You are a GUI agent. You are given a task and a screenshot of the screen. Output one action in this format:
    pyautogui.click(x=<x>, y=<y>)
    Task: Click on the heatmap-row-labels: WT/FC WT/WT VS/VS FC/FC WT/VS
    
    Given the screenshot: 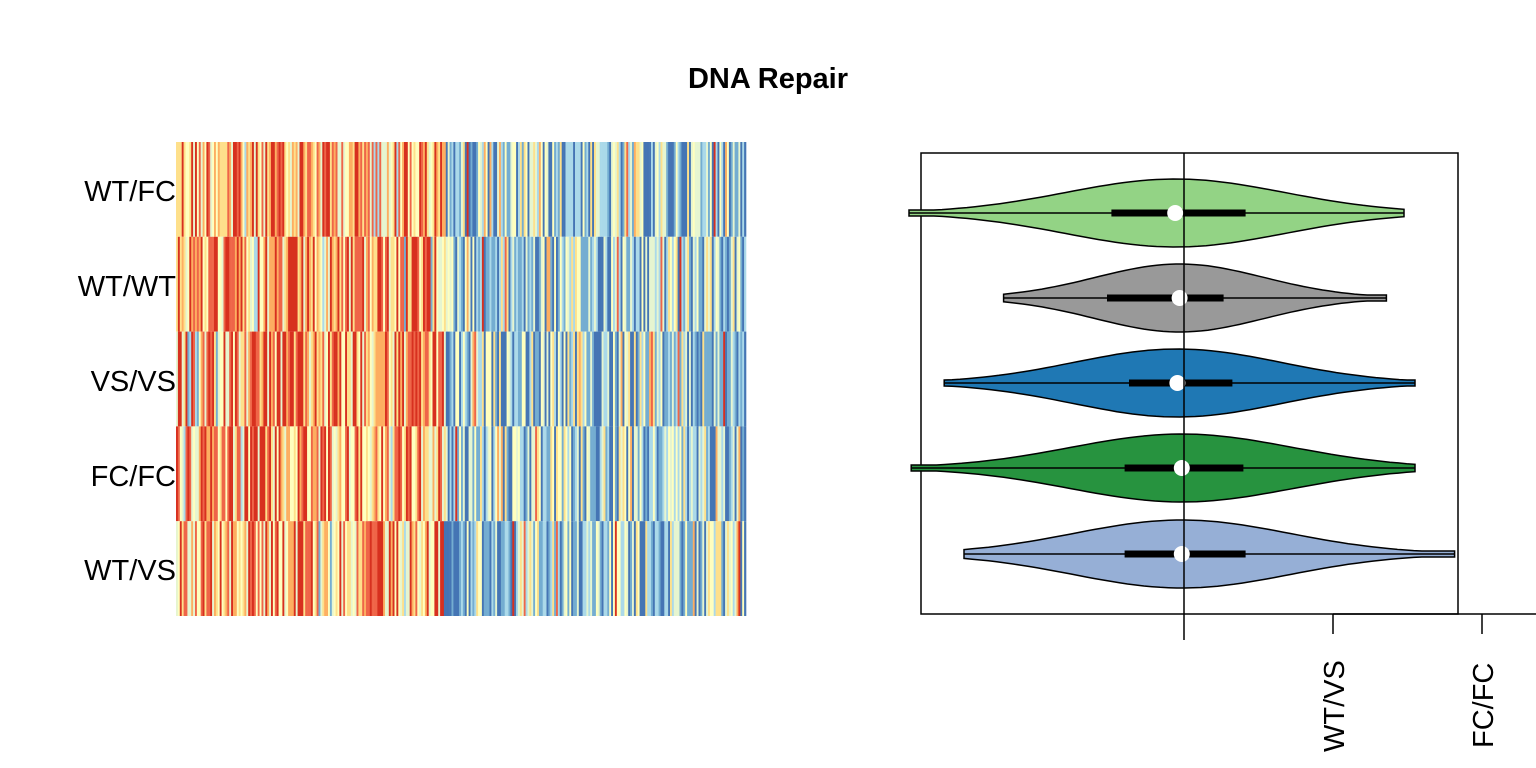 What is the action you would take?
    pyautogui.click(x=127, y=381)
    